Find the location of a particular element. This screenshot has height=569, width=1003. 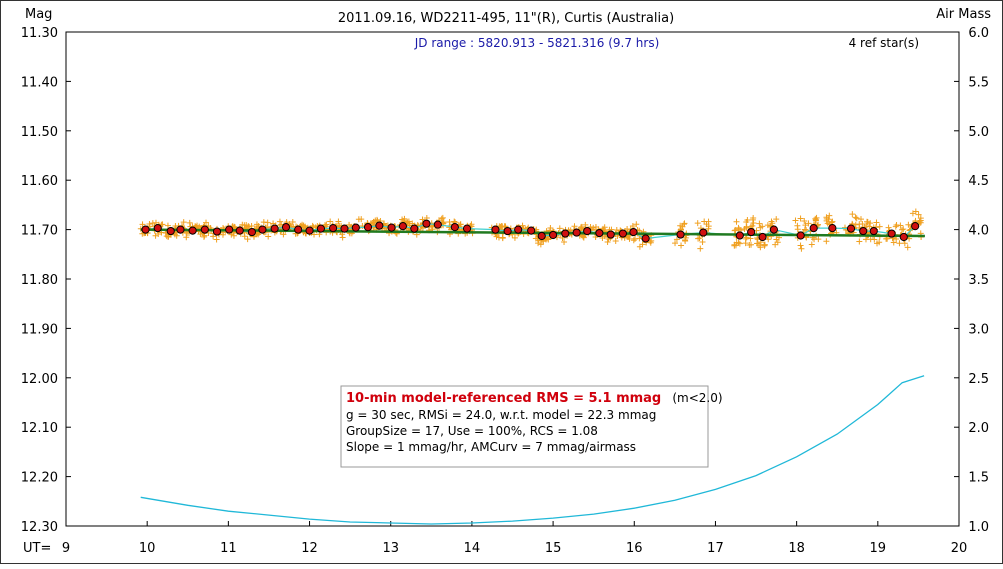

binned-points-layer is located at coordinates (530, 231).